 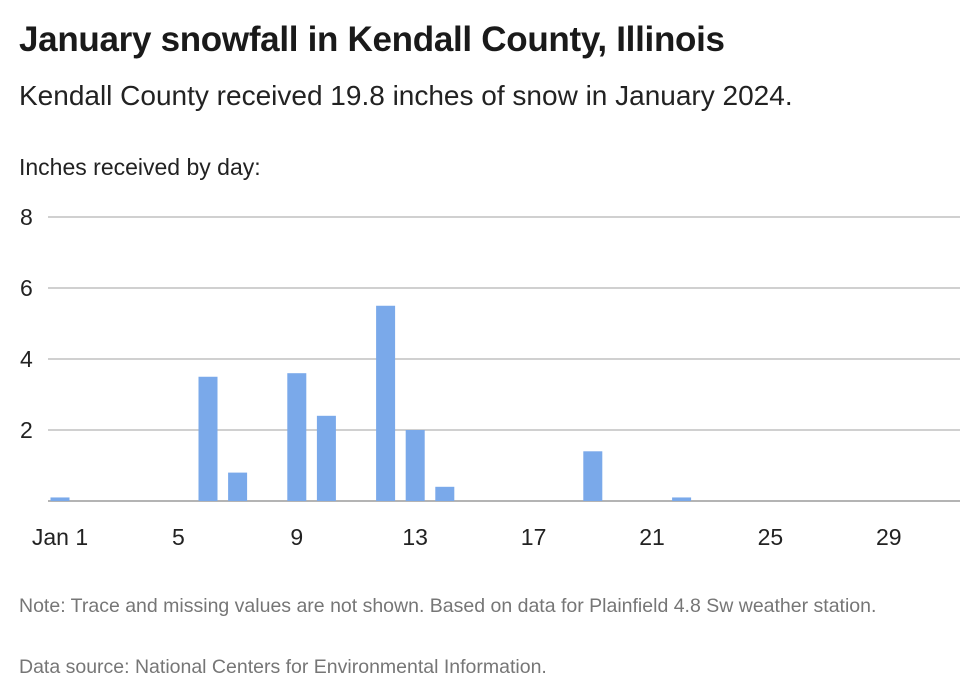 What do you see at coordinates (296, 537) in the screenshot?
I see `x-tick-label: 9` at bounding box center [296, 537].